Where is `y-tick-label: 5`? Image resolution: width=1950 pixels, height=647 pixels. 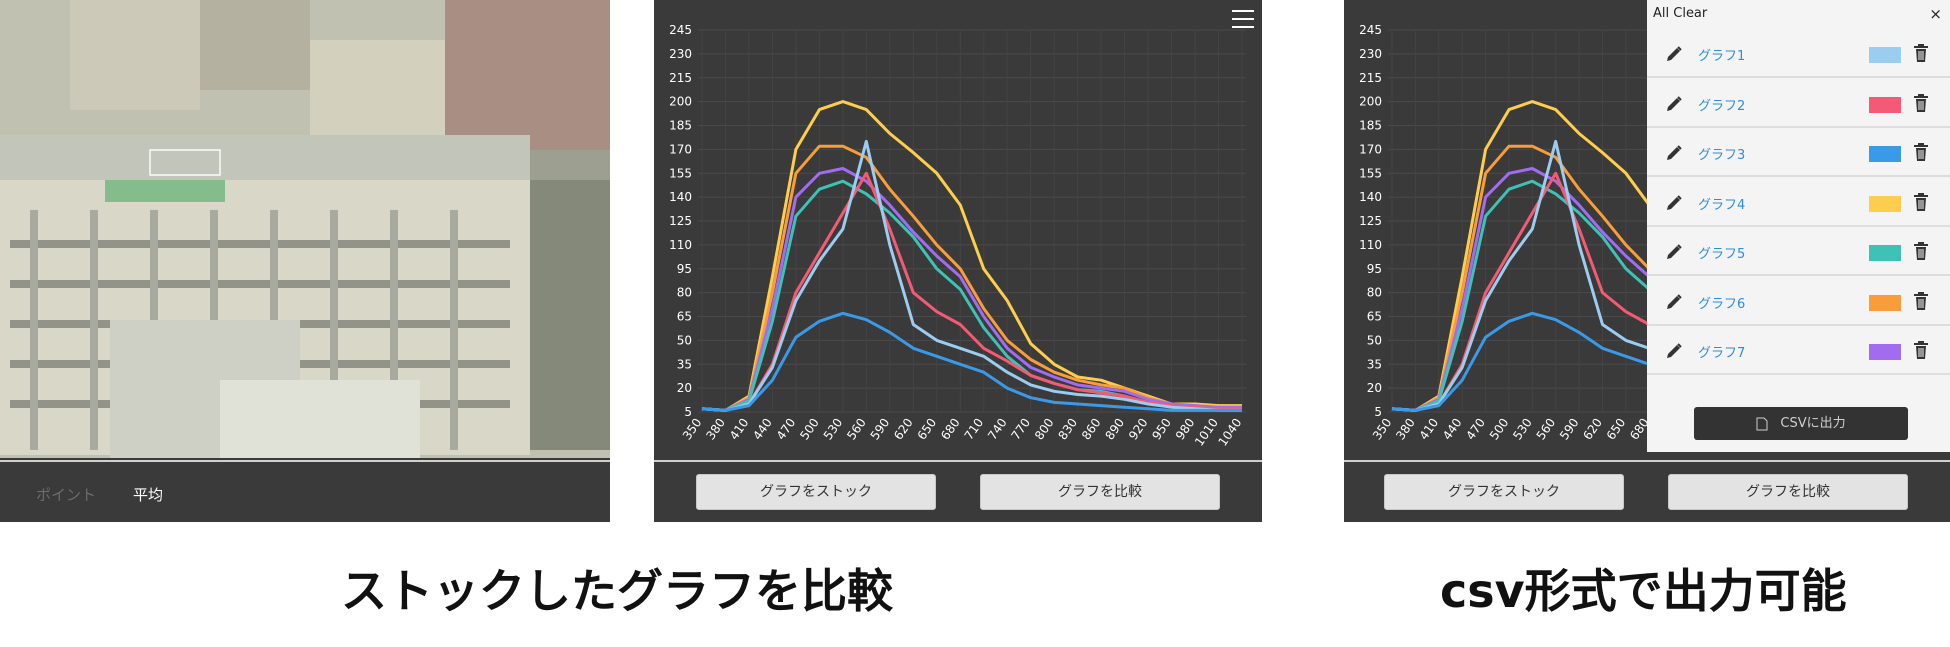 y-tick-label: 5 is located at coordinates (688, 412).